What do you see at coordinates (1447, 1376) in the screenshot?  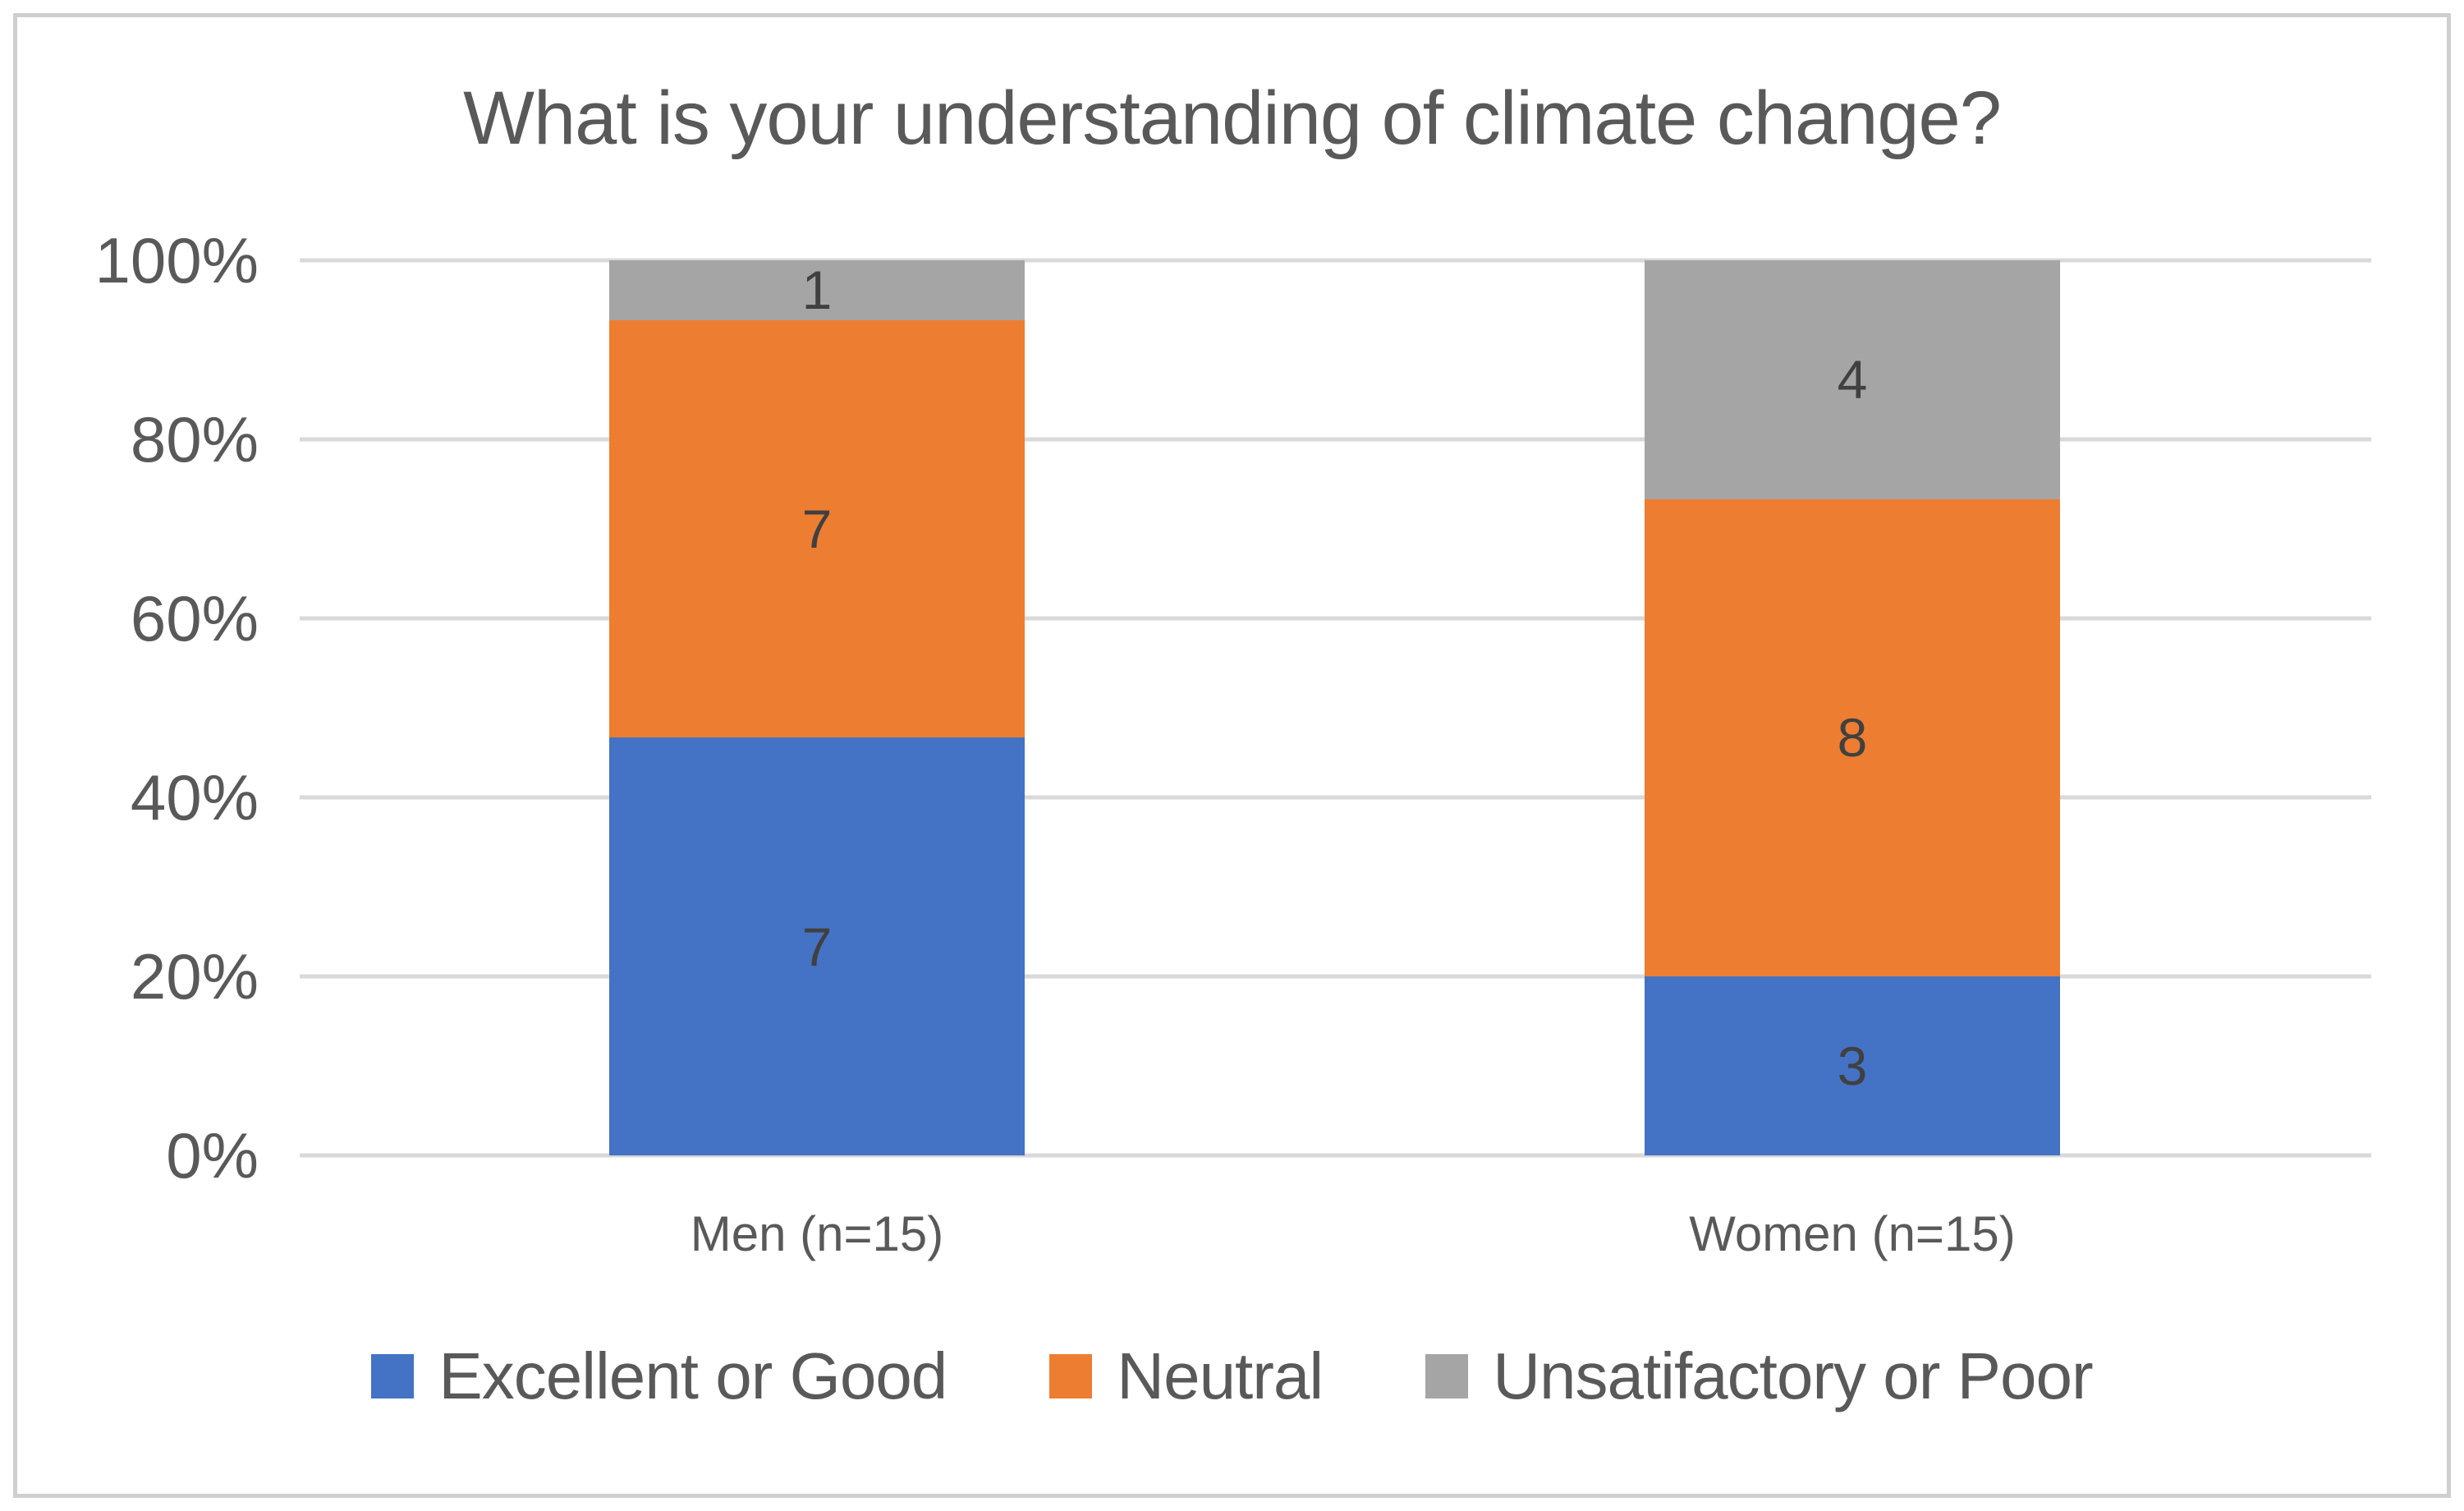 I see `legend-swatch-unsatifactory-or-poor` at bounding box center [1447, 1376].